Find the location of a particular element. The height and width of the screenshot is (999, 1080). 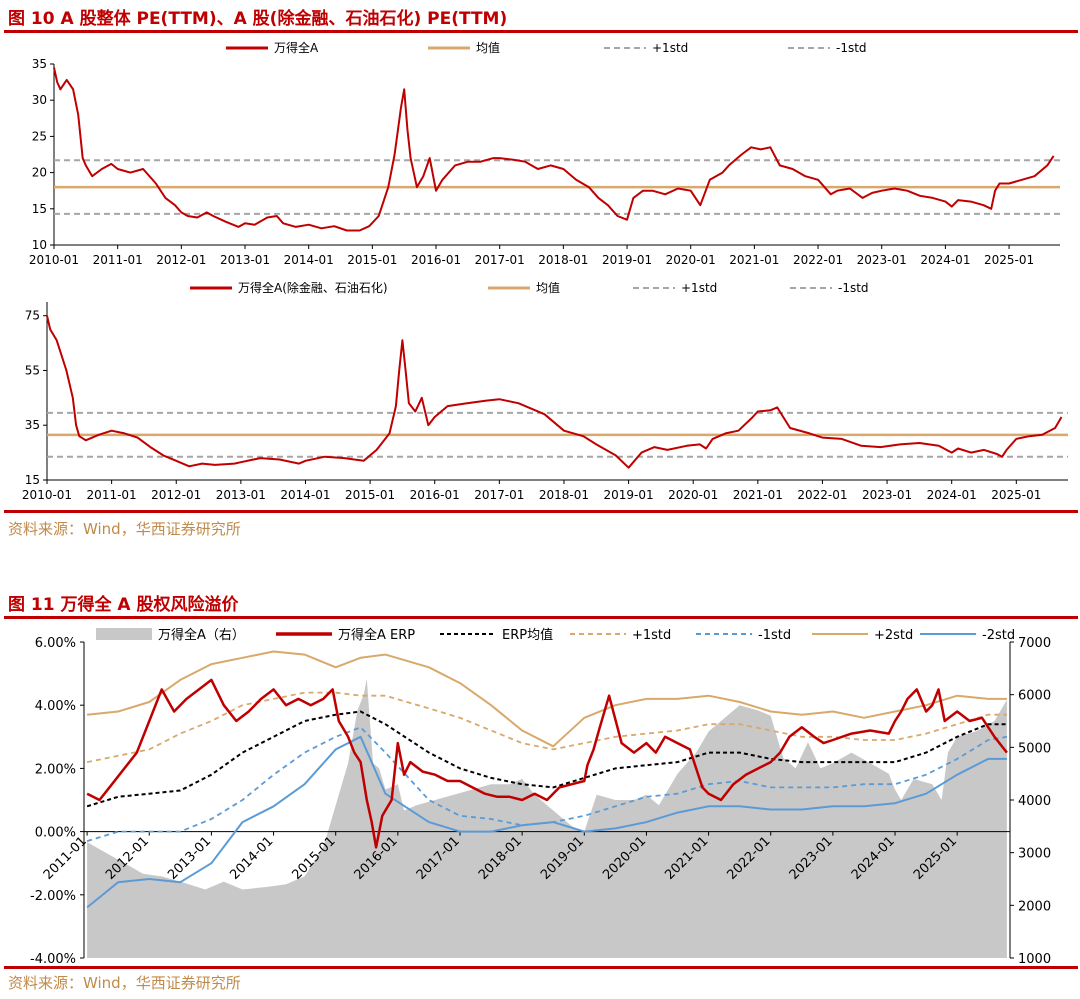

figure10-top-rule is located at coordinates (541, 31).